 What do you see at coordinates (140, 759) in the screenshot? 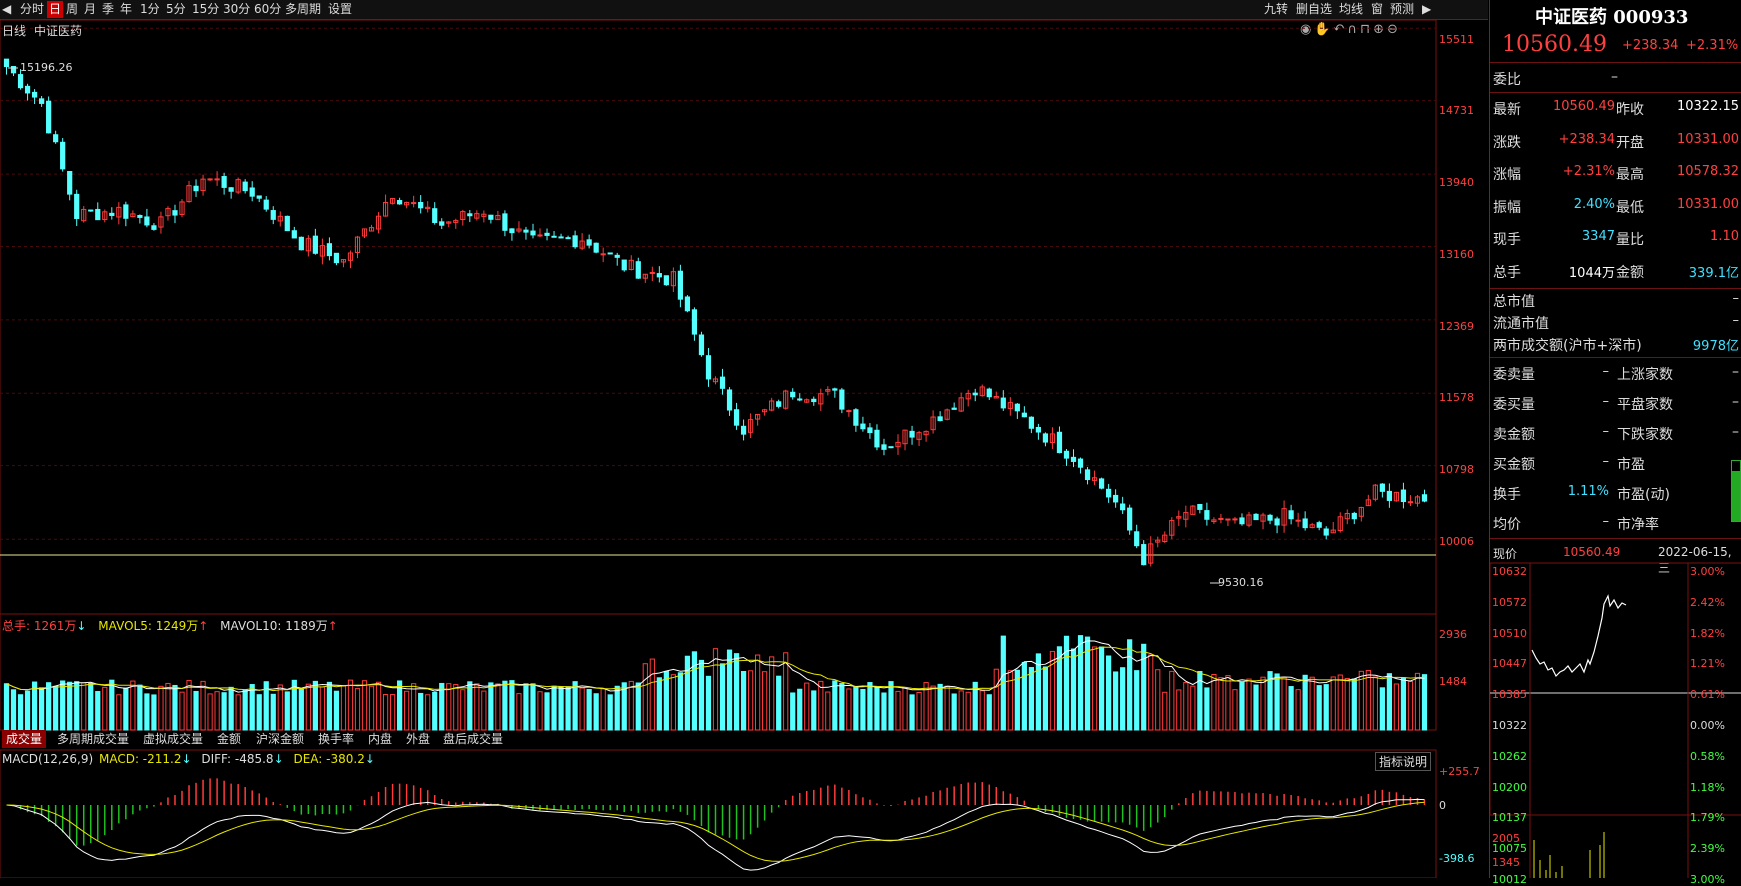
I see `macd-value: MACD: -211.2` at bounding box center [140, 759].